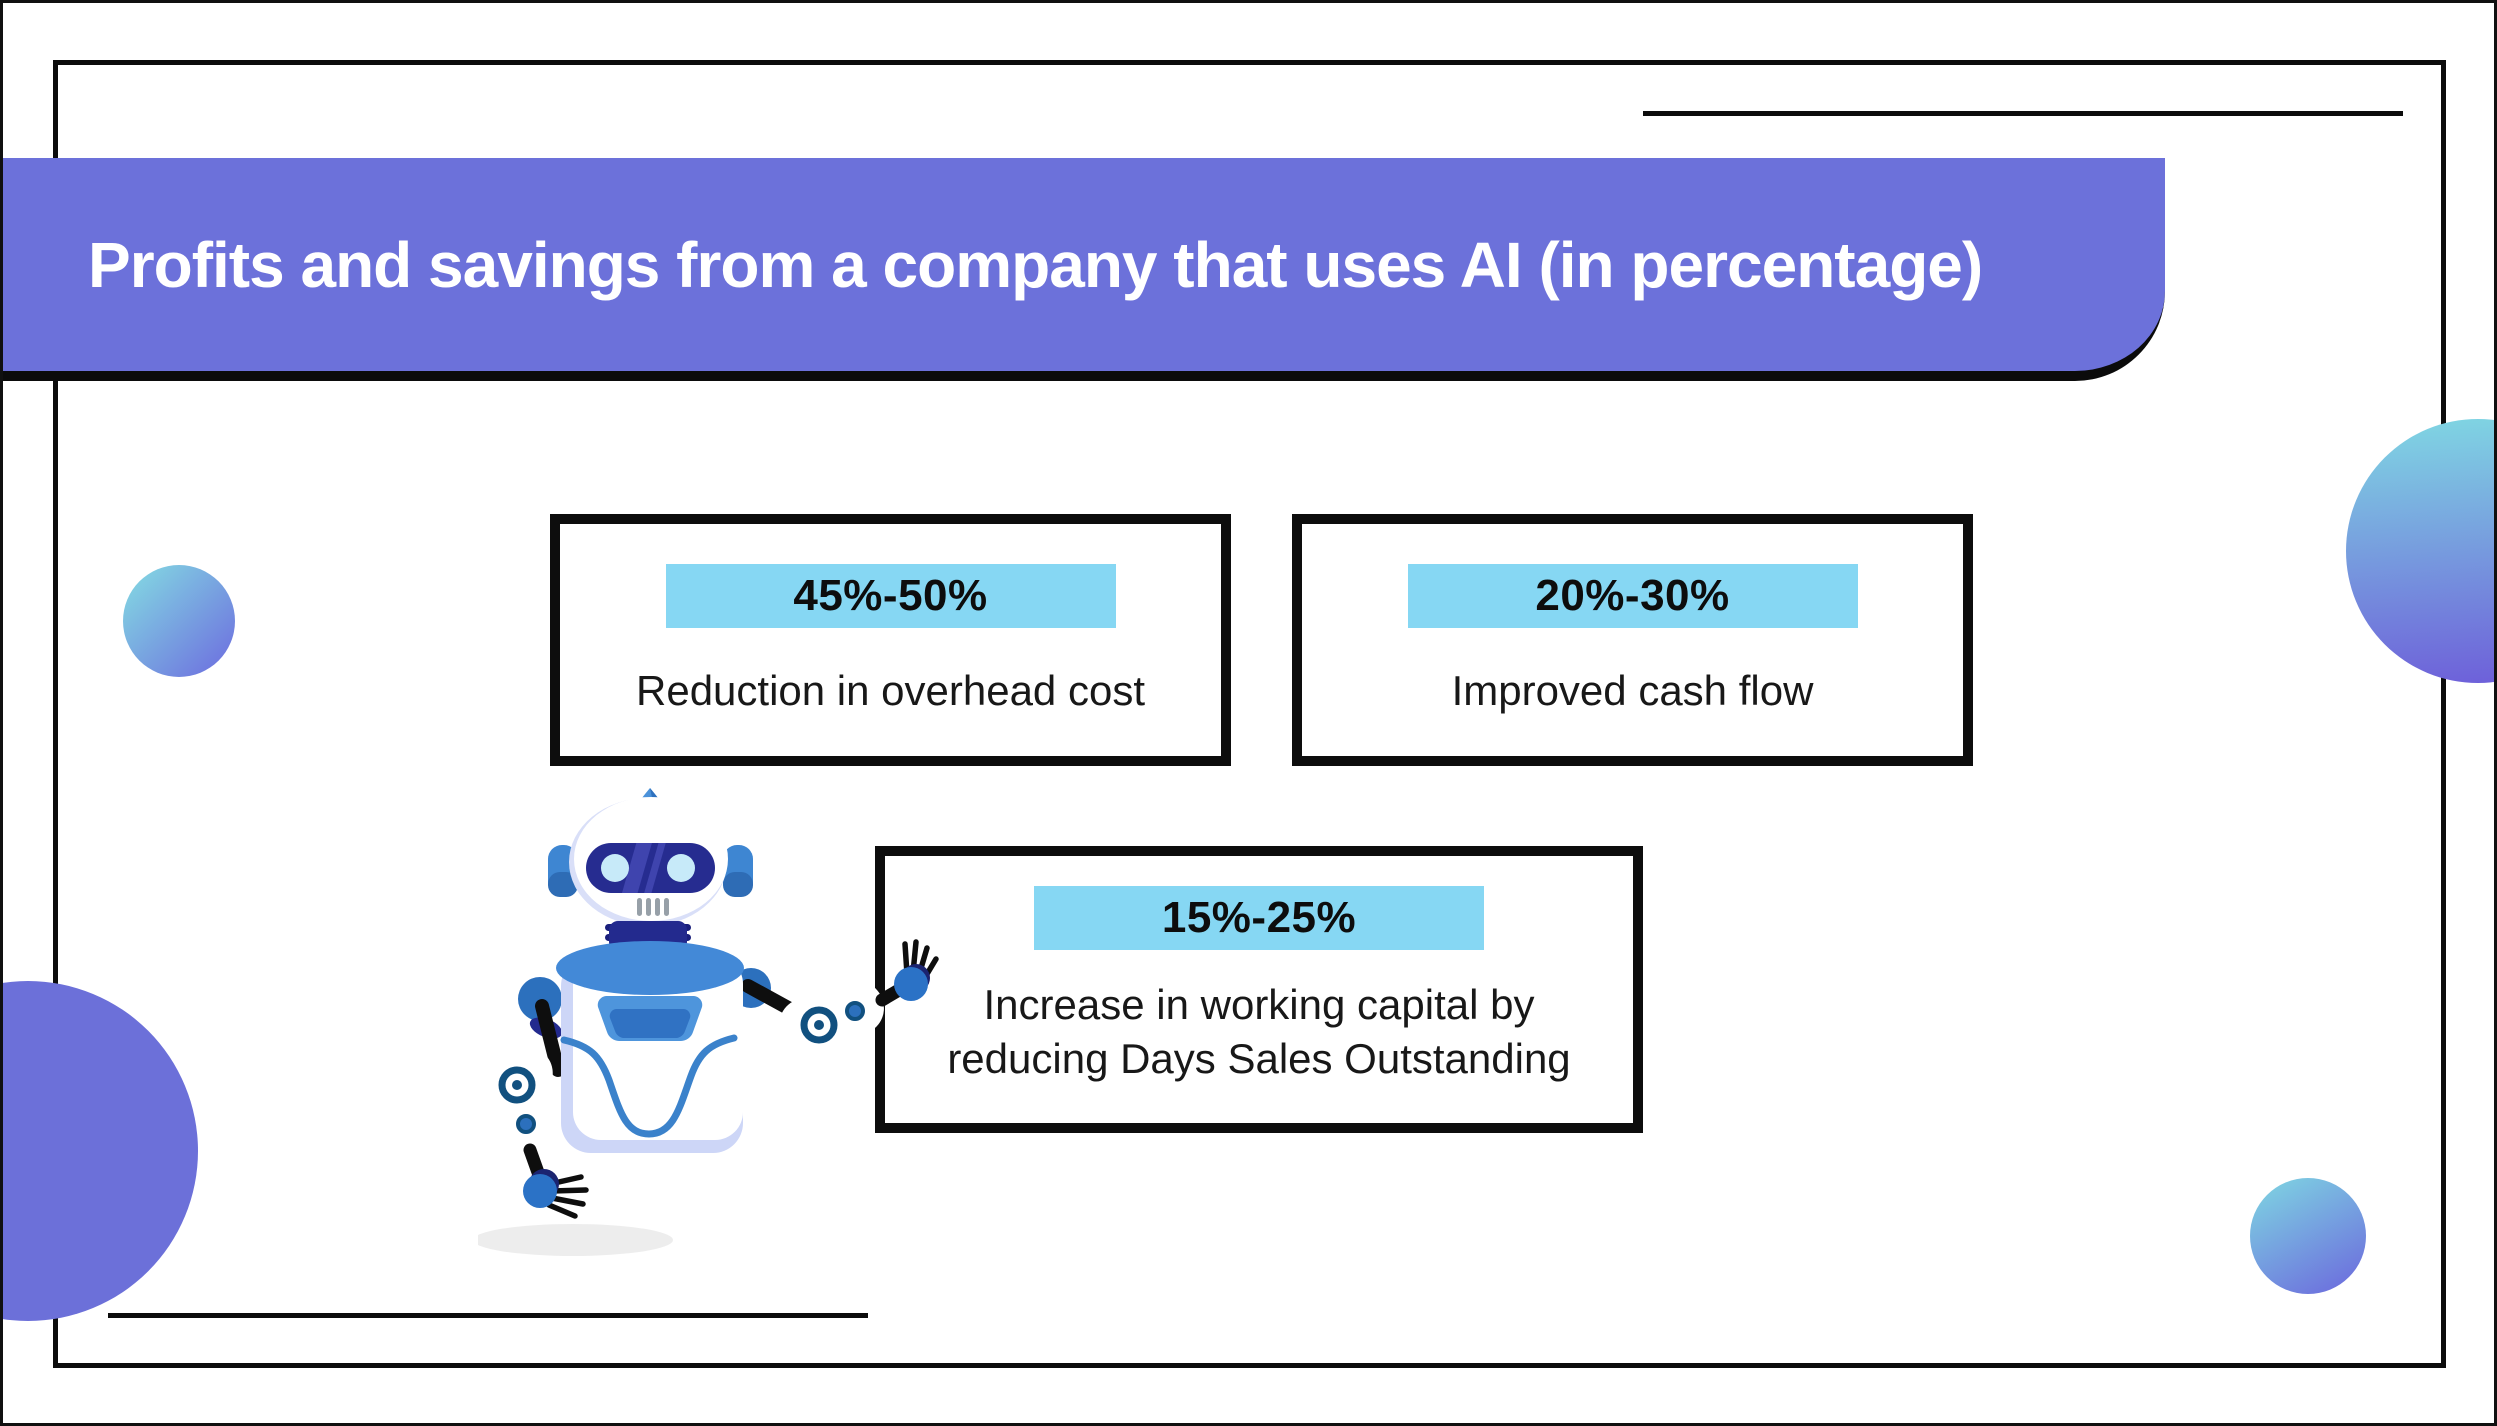 The width and height of the screenshot is (2497, 1426). I want to click on stat-label: Improved cash flow, so click(1632, 690).